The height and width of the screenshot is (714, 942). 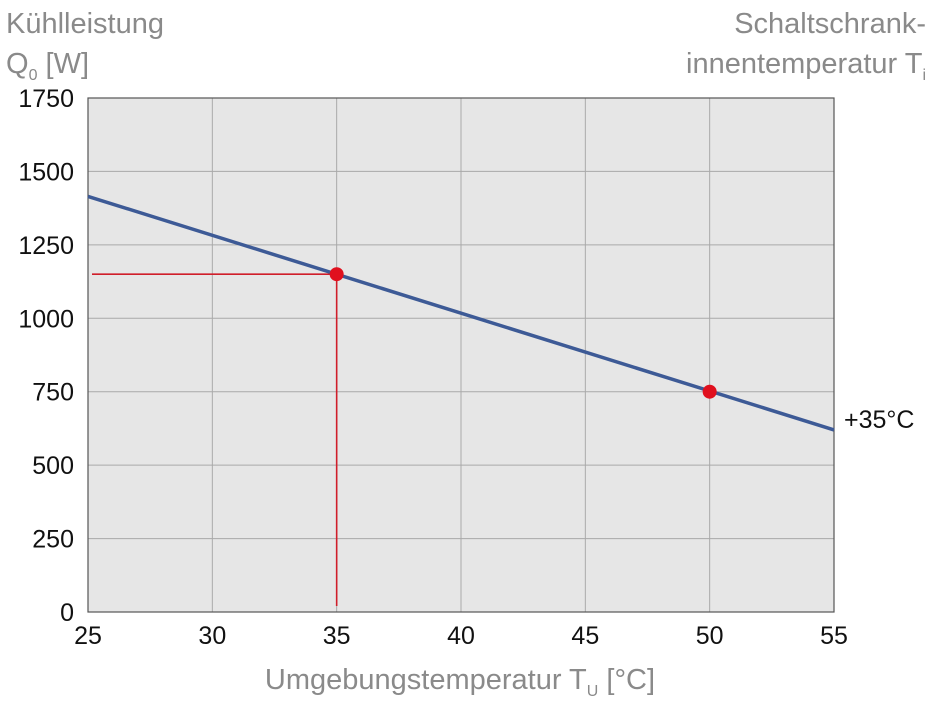 What do you see at coordinates (46, 172) in the screenshot?
I see `y-tick-label: 1500` at bounding box center [46, 172].